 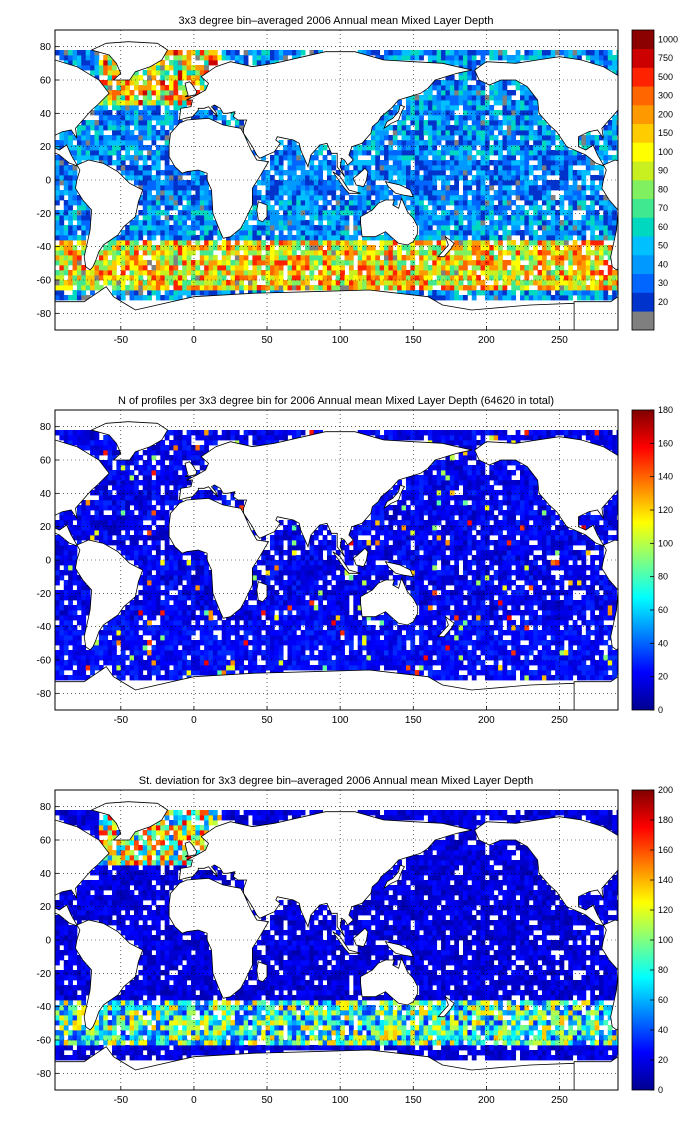 What do you see at coordinates (609, 215) in the screenshot?
I see `continent-outline` at bounding box center [609, 215].